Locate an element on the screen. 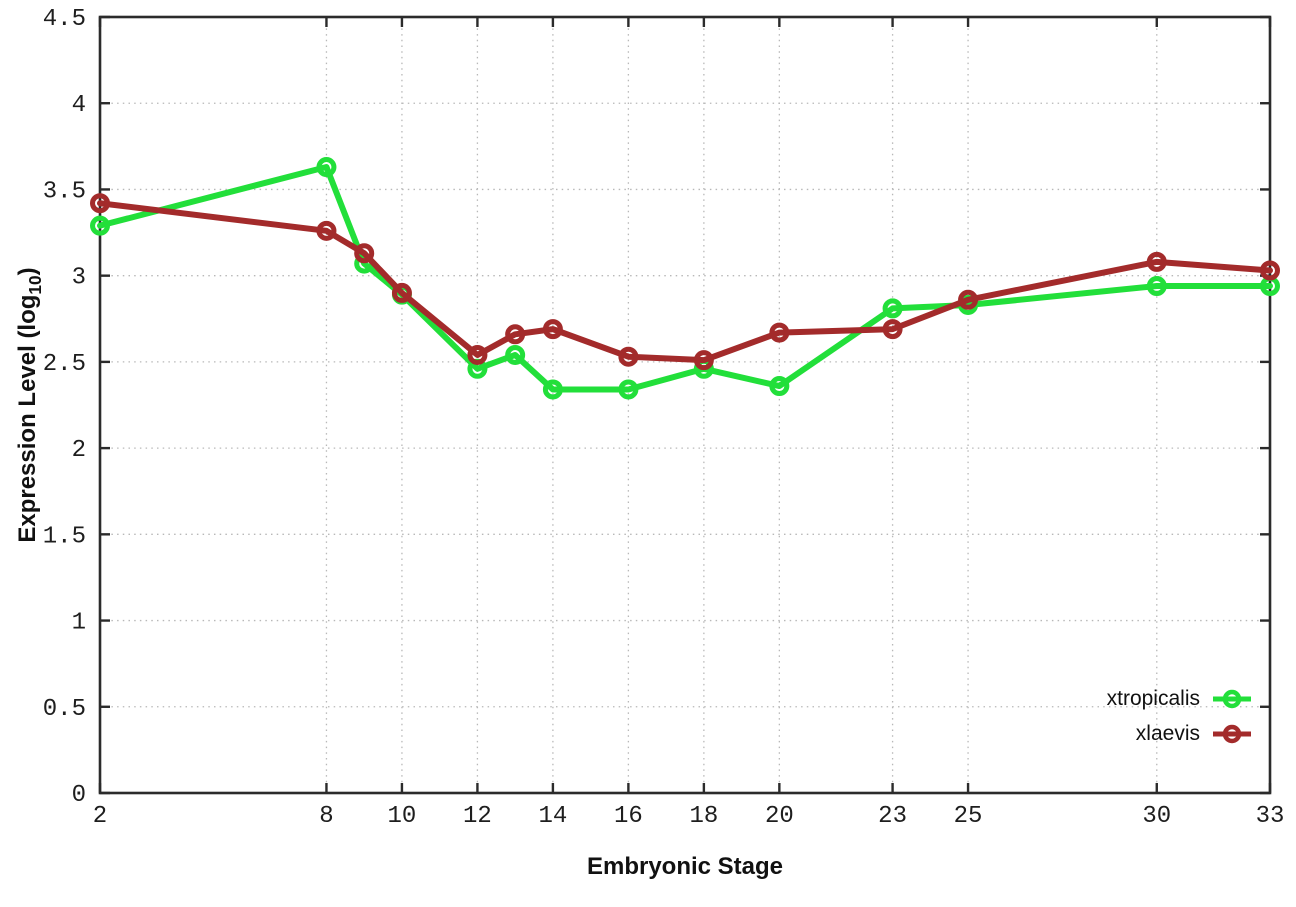  y-tick-label: 4.5 is located at coordinates (64, 19).